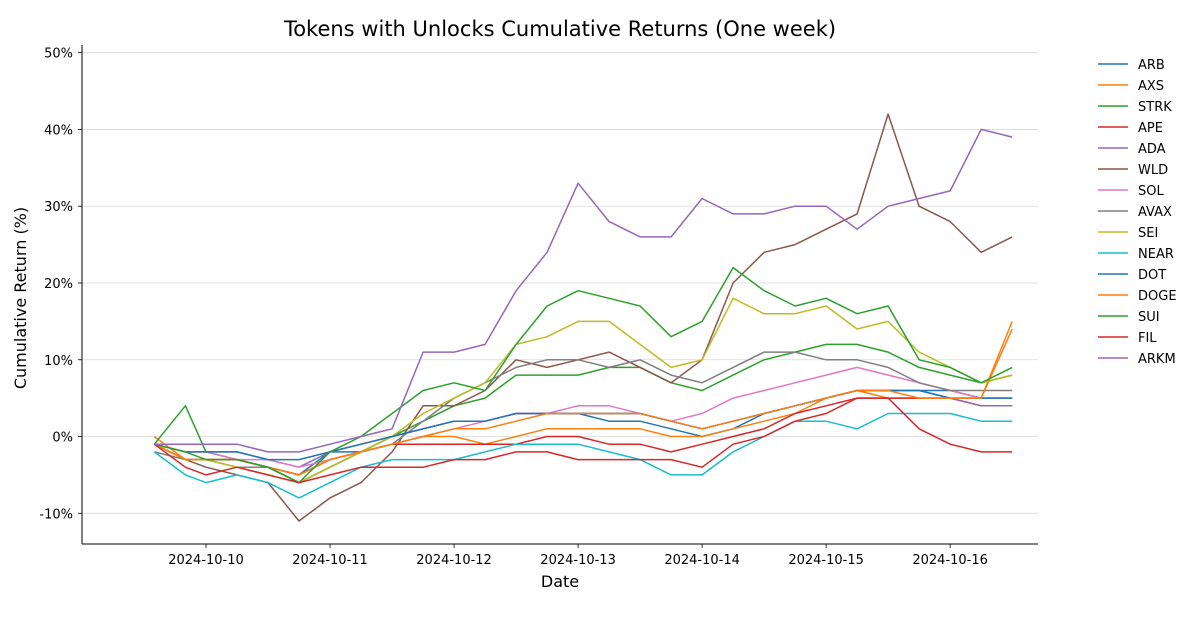 The width and height of the screenshot is (1200, 623). Describe the element at coordinates (1148, 233) in the screenshot. I see `legend-label-sei: SEI` at that location.